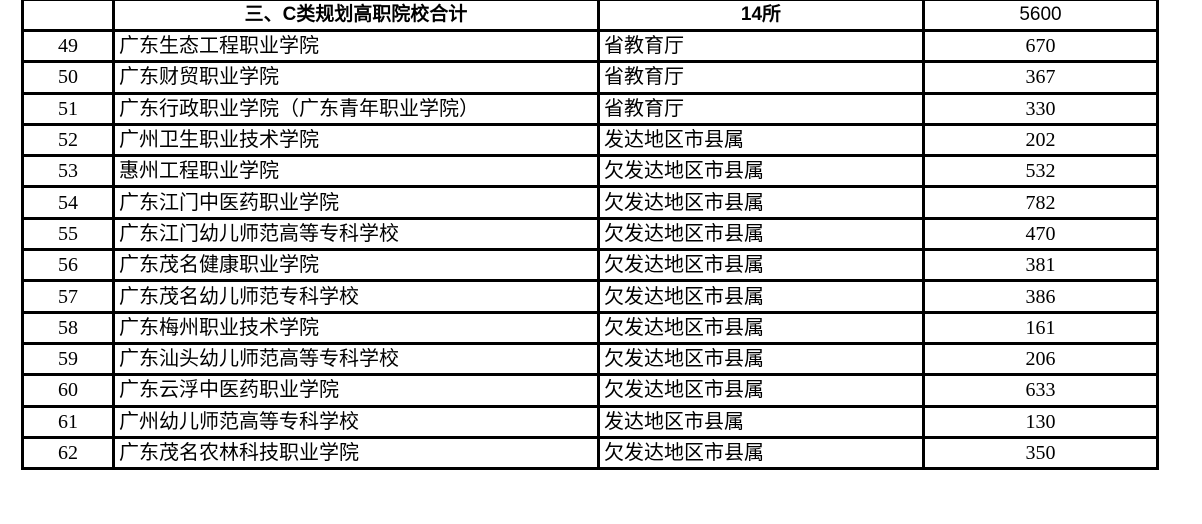  I want to click on table-row: 56 广东茂名健康职业学院 欠发达地区市县属 381, so click(590, 265).